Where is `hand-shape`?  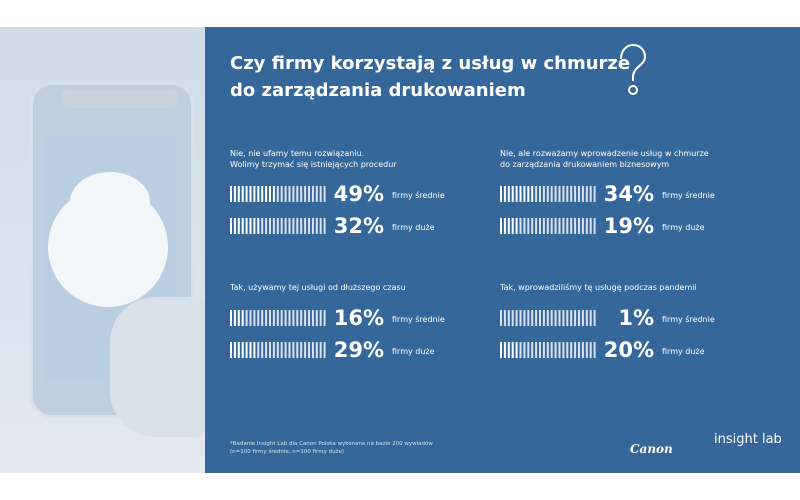 hand-shape is located at coordinates (157, 367).